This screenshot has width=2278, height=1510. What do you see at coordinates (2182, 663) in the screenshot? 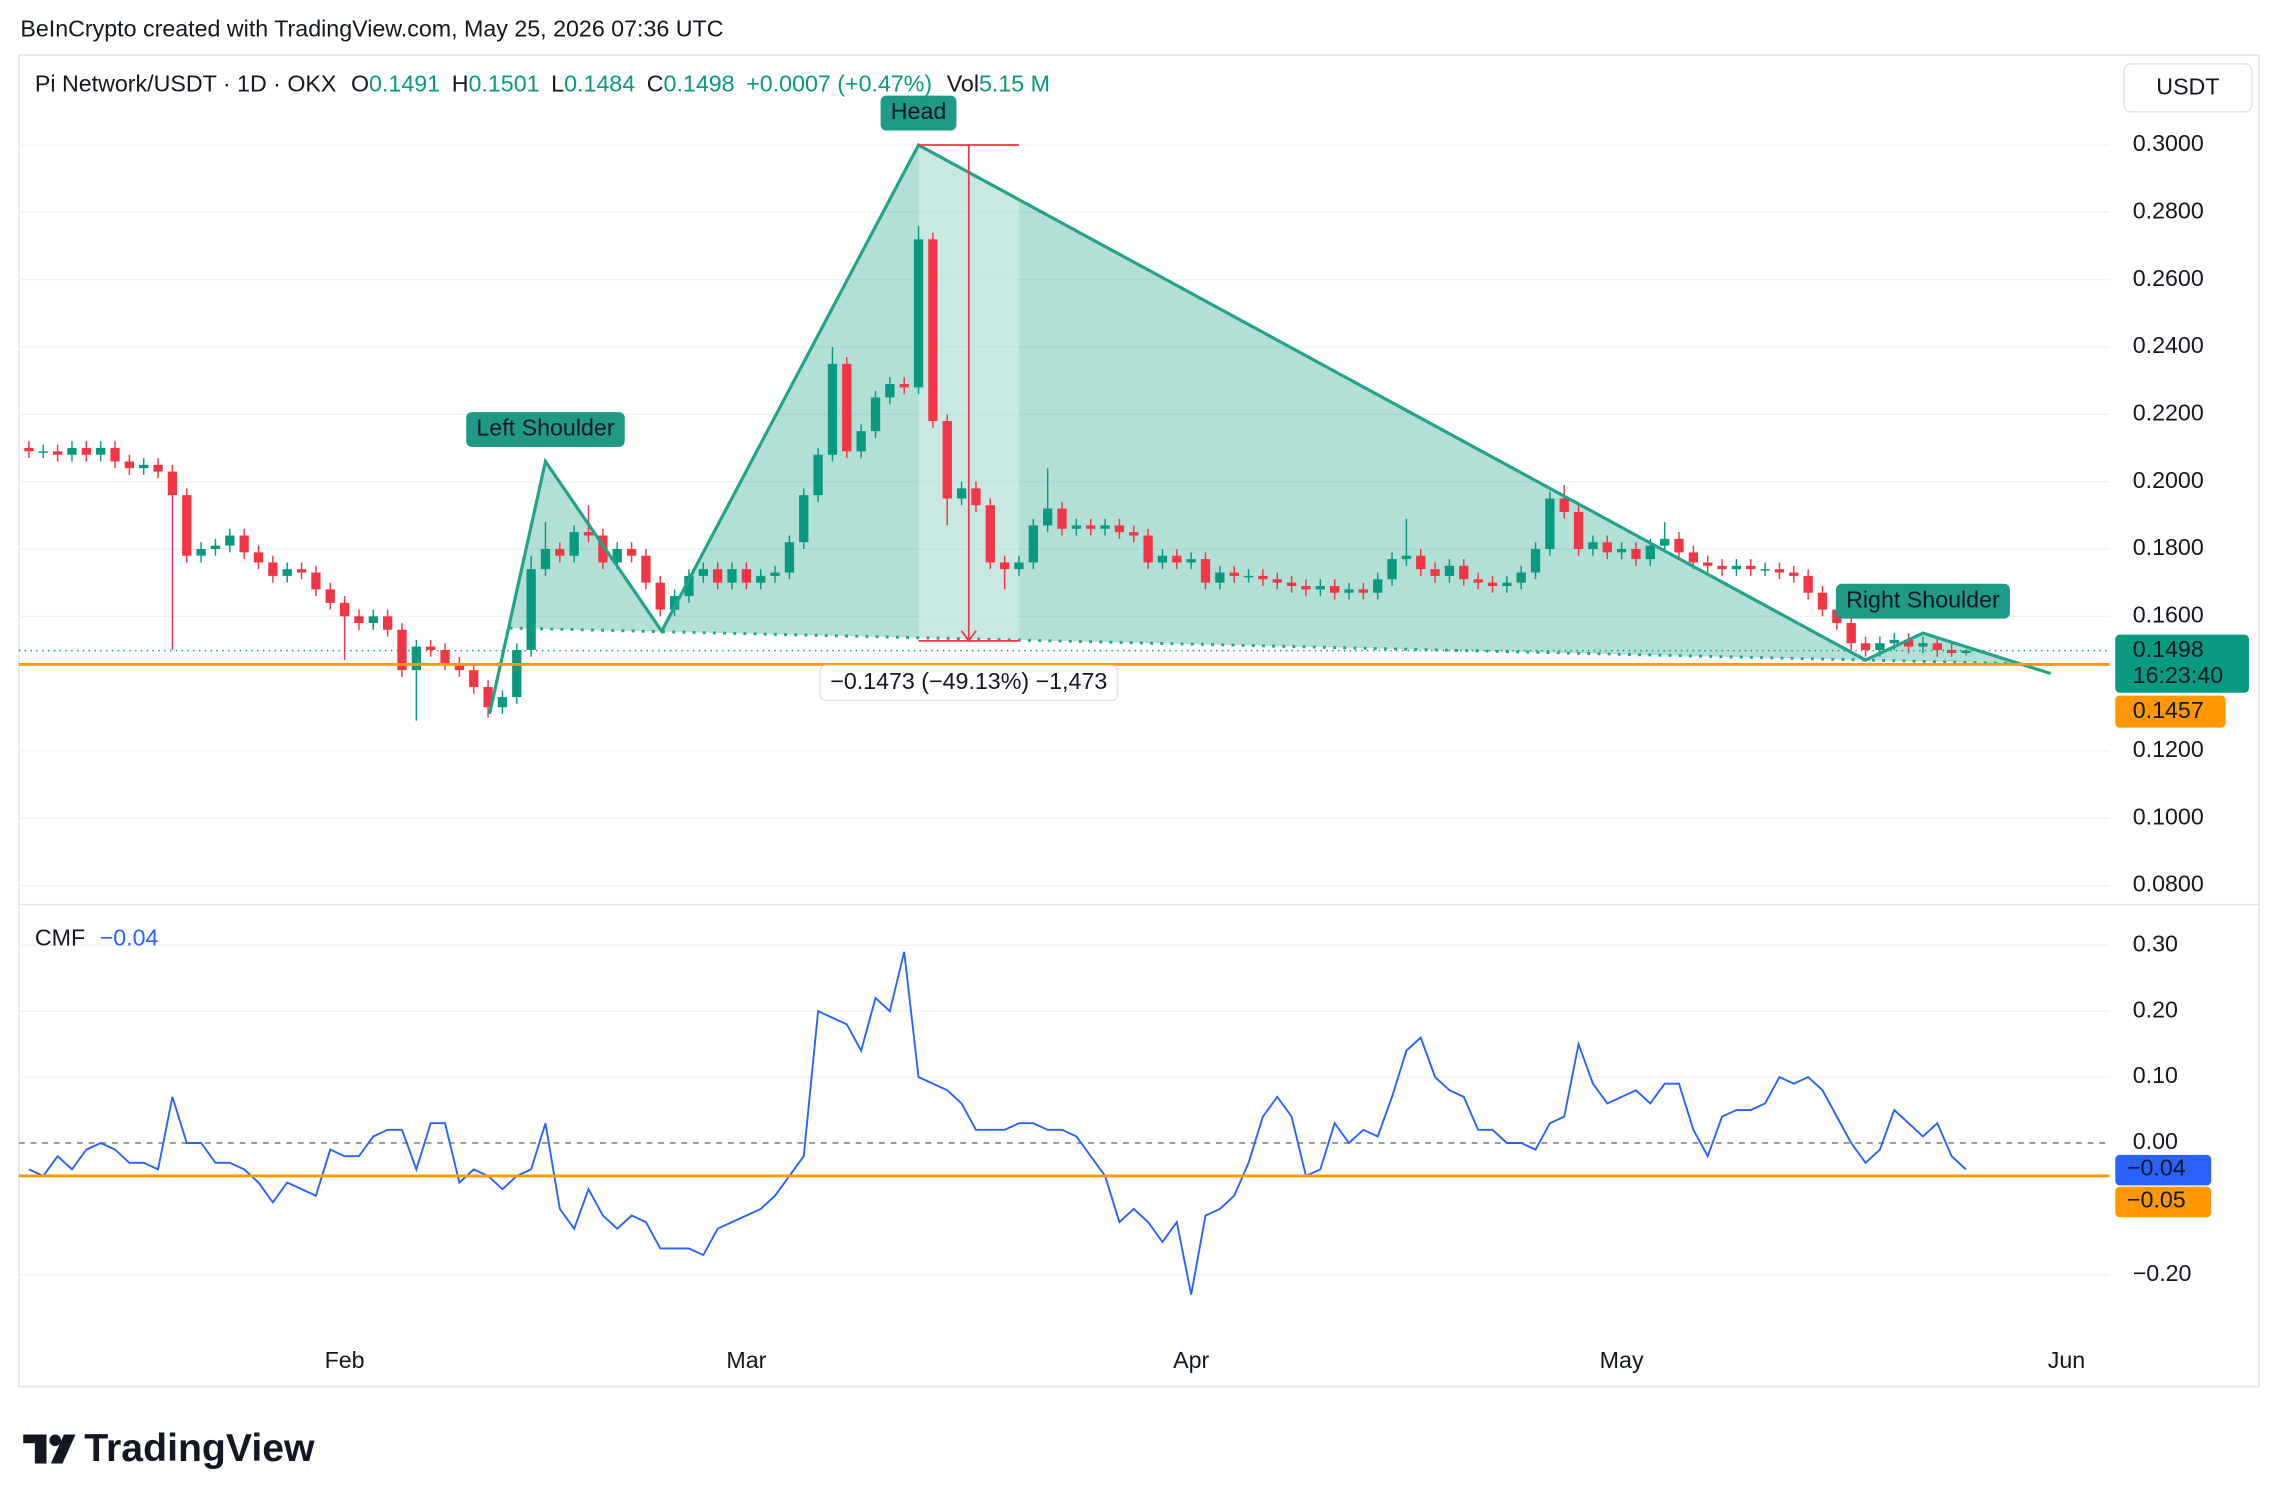
I see `price-box` at bounding box center [2182, 663].